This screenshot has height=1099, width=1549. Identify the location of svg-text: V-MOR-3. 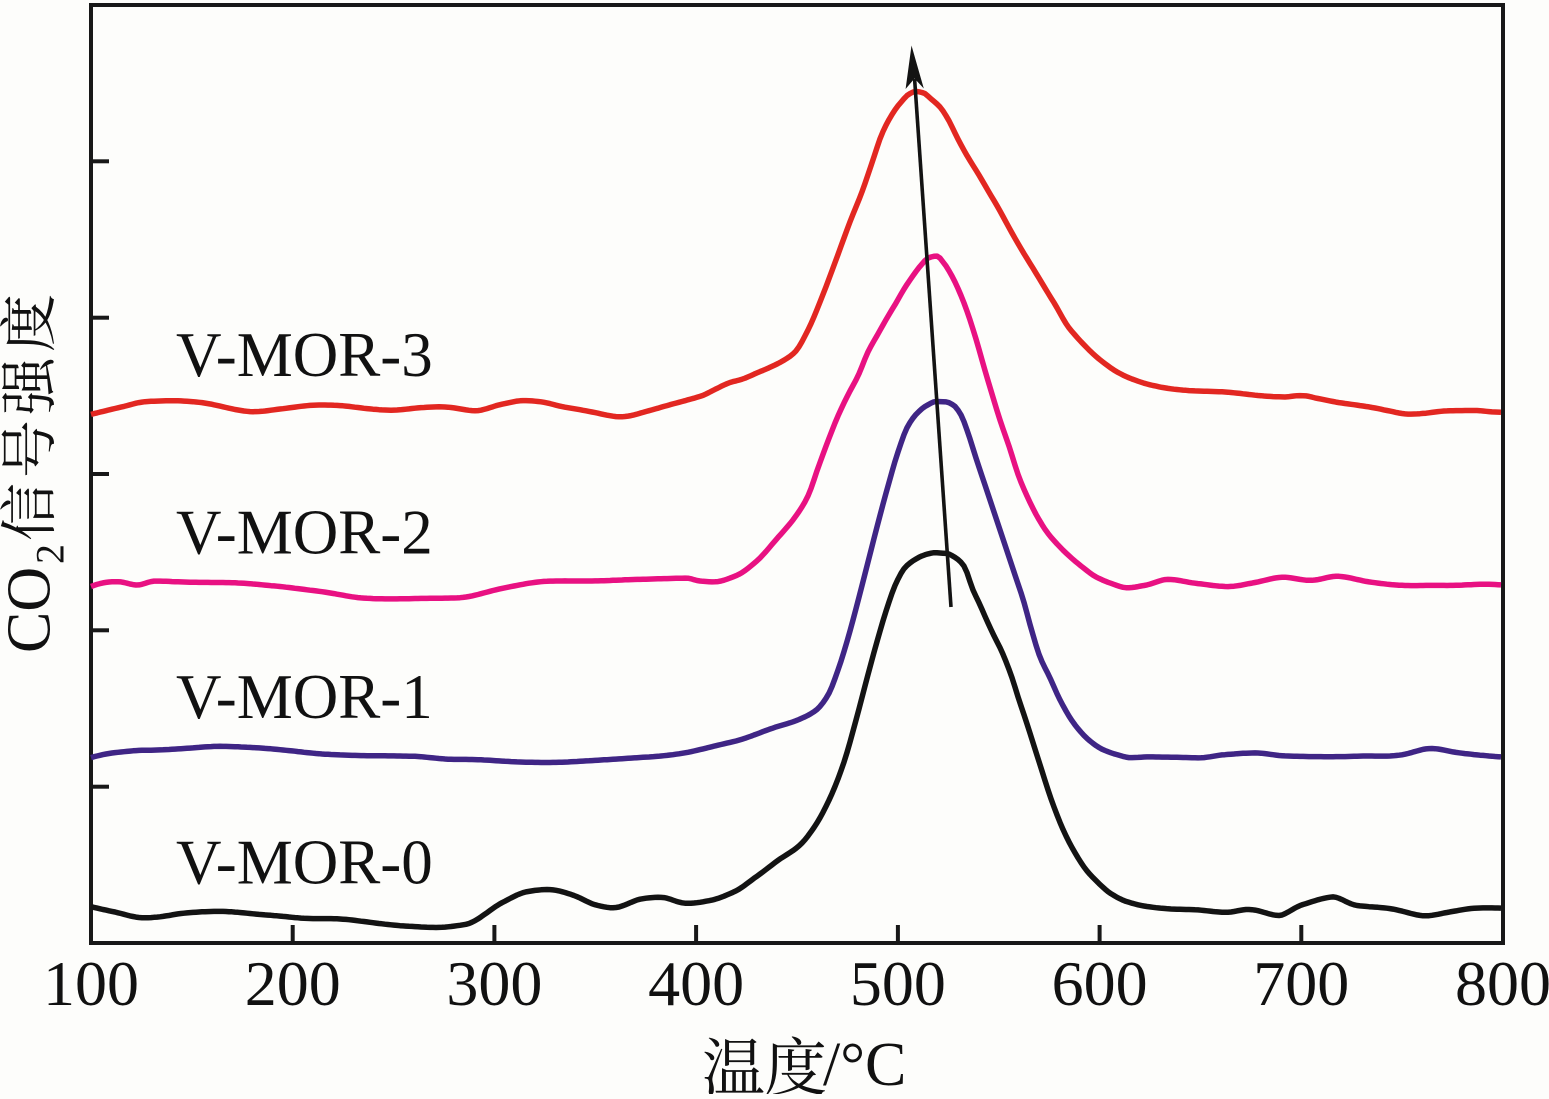
(304, 355).